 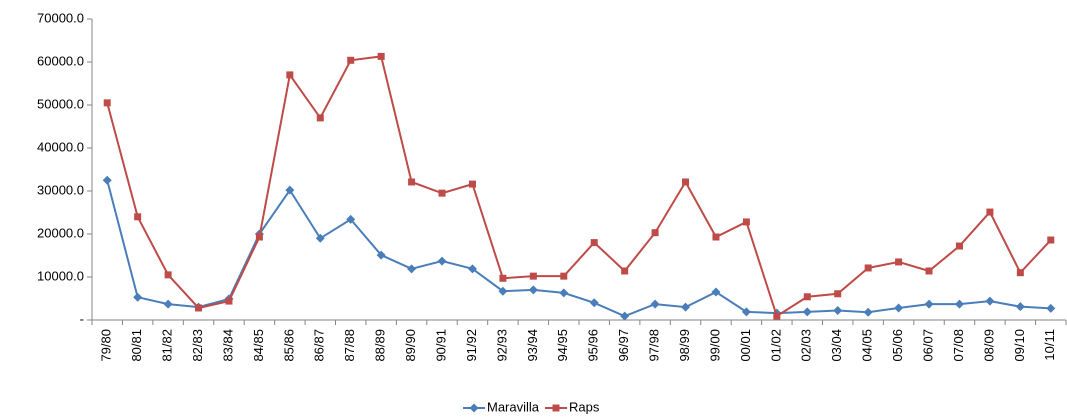 What do you see at coordinates (82, 318) in the screenshot?
I see `y-tick-label: -` at bounding box center [82, 318].